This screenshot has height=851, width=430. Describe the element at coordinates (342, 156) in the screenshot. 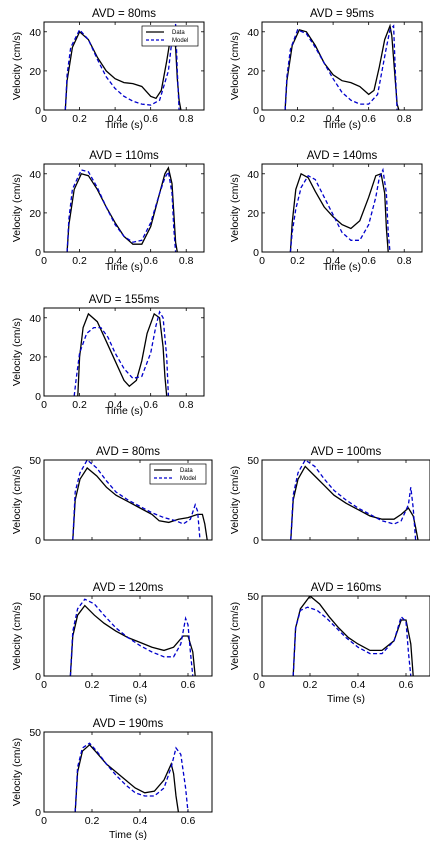

I see `subplot-title: AVD = 140ms` at that location.